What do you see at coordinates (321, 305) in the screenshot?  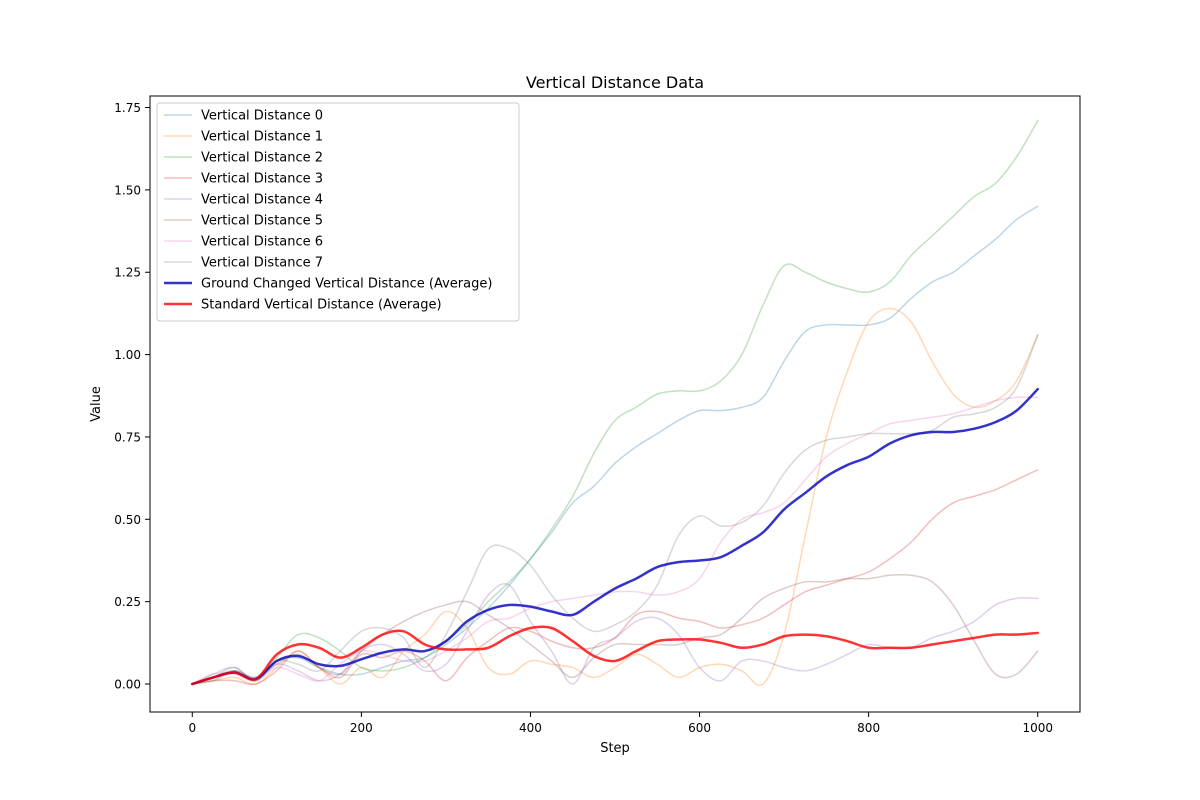 I see `legend-label-9: Standard Vertical Distance (Average)` at bounding box center [321, 305].